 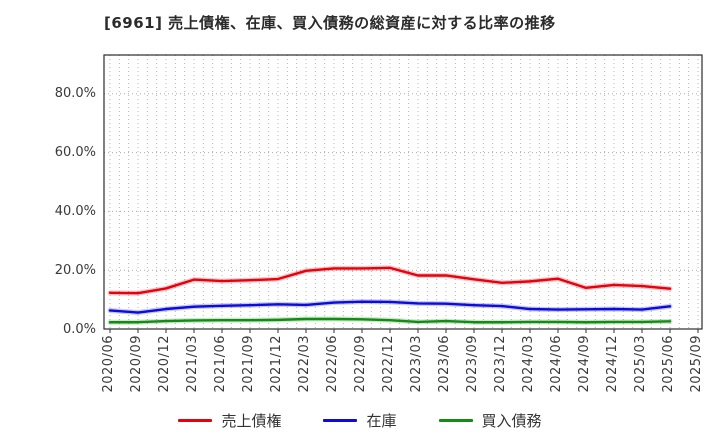 I want to click on legend-label: 在庫, so click(x=381, y=421).